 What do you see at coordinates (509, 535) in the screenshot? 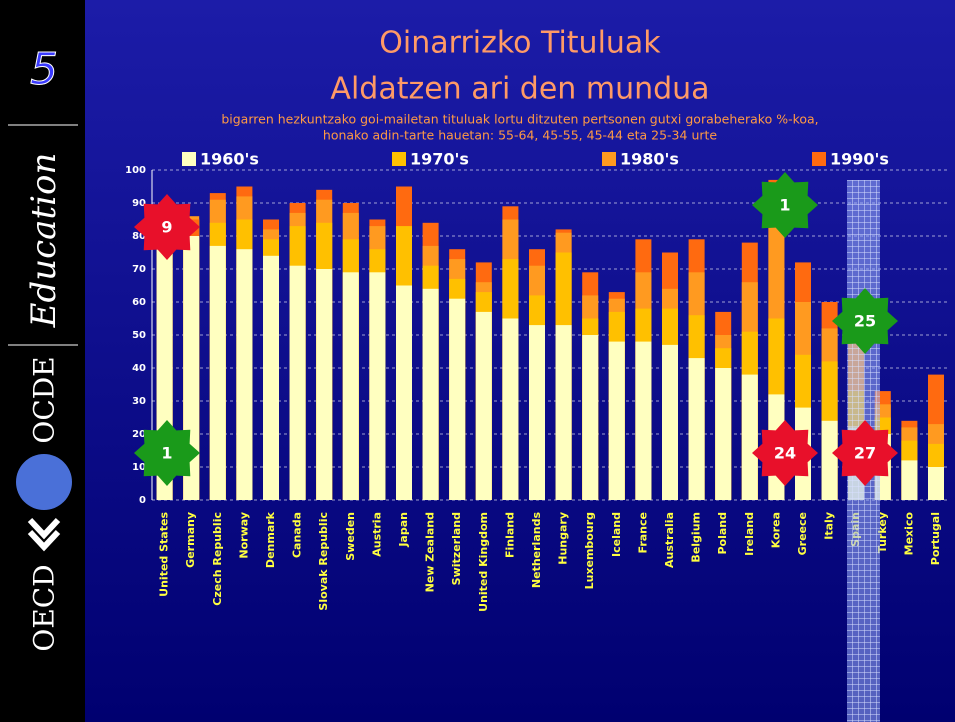
I see `x-tick-label: Finland` at bounding box center [509, 535].